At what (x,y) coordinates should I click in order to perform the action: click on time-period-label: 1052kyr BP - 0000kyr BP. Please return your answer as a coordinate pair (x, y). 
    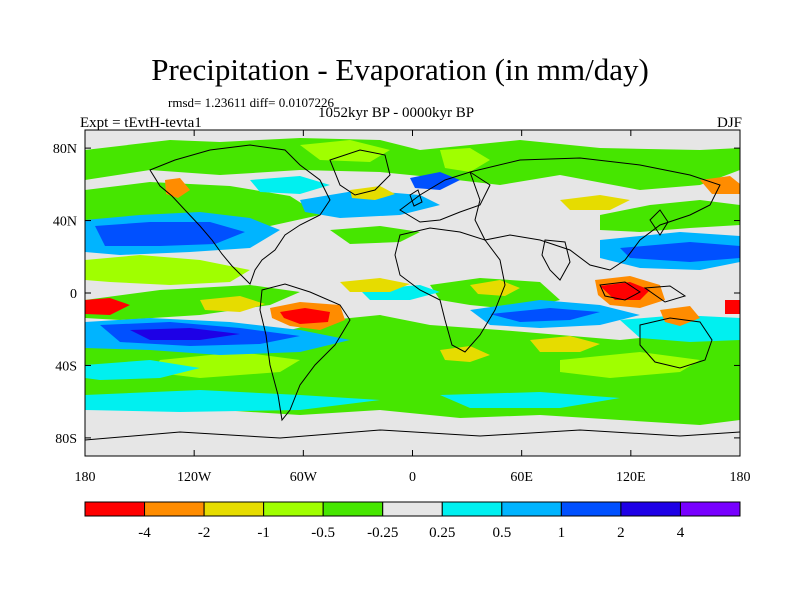
    Looking at the image, I should click on (396, 113).